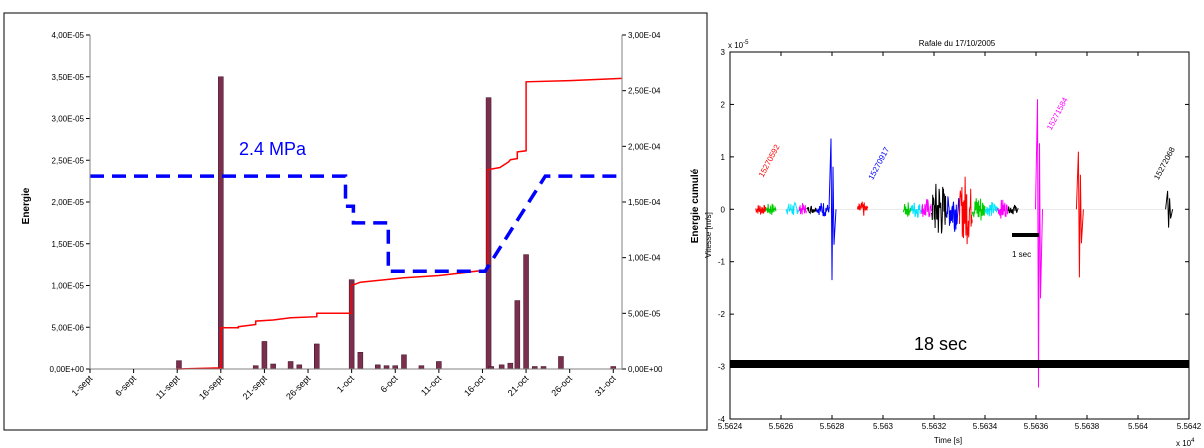 The image size is (1204, 448). I want to click on seismogram-x-tick-label: 5.564, so click(1138, 426).